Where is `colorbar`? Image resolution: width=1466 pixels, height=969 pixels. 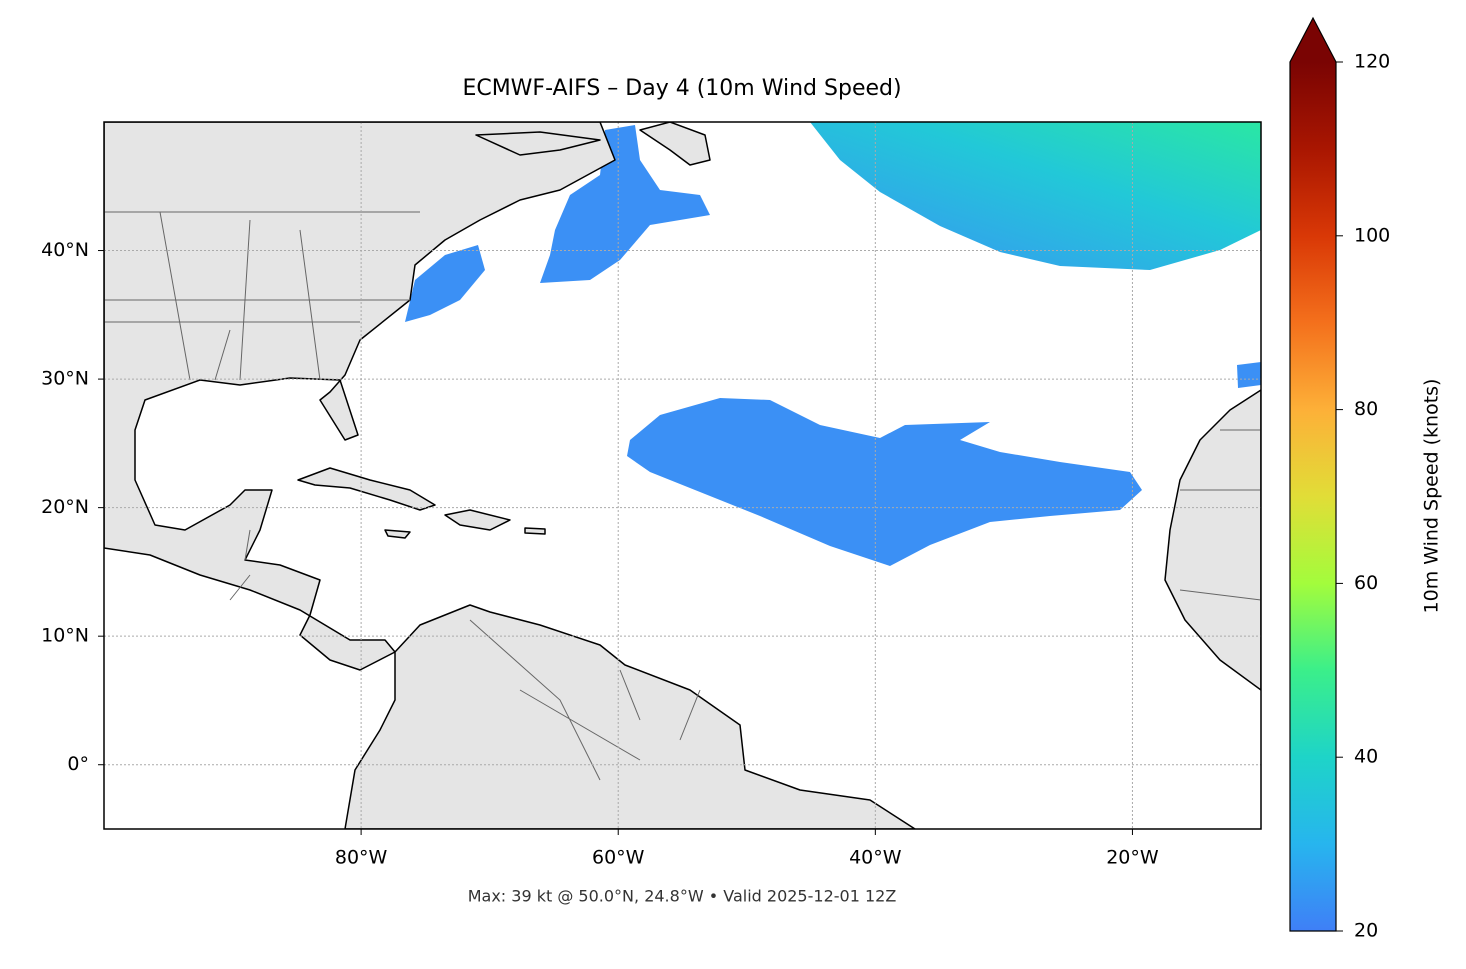
colorbar is located at coordinates (1313, 496).